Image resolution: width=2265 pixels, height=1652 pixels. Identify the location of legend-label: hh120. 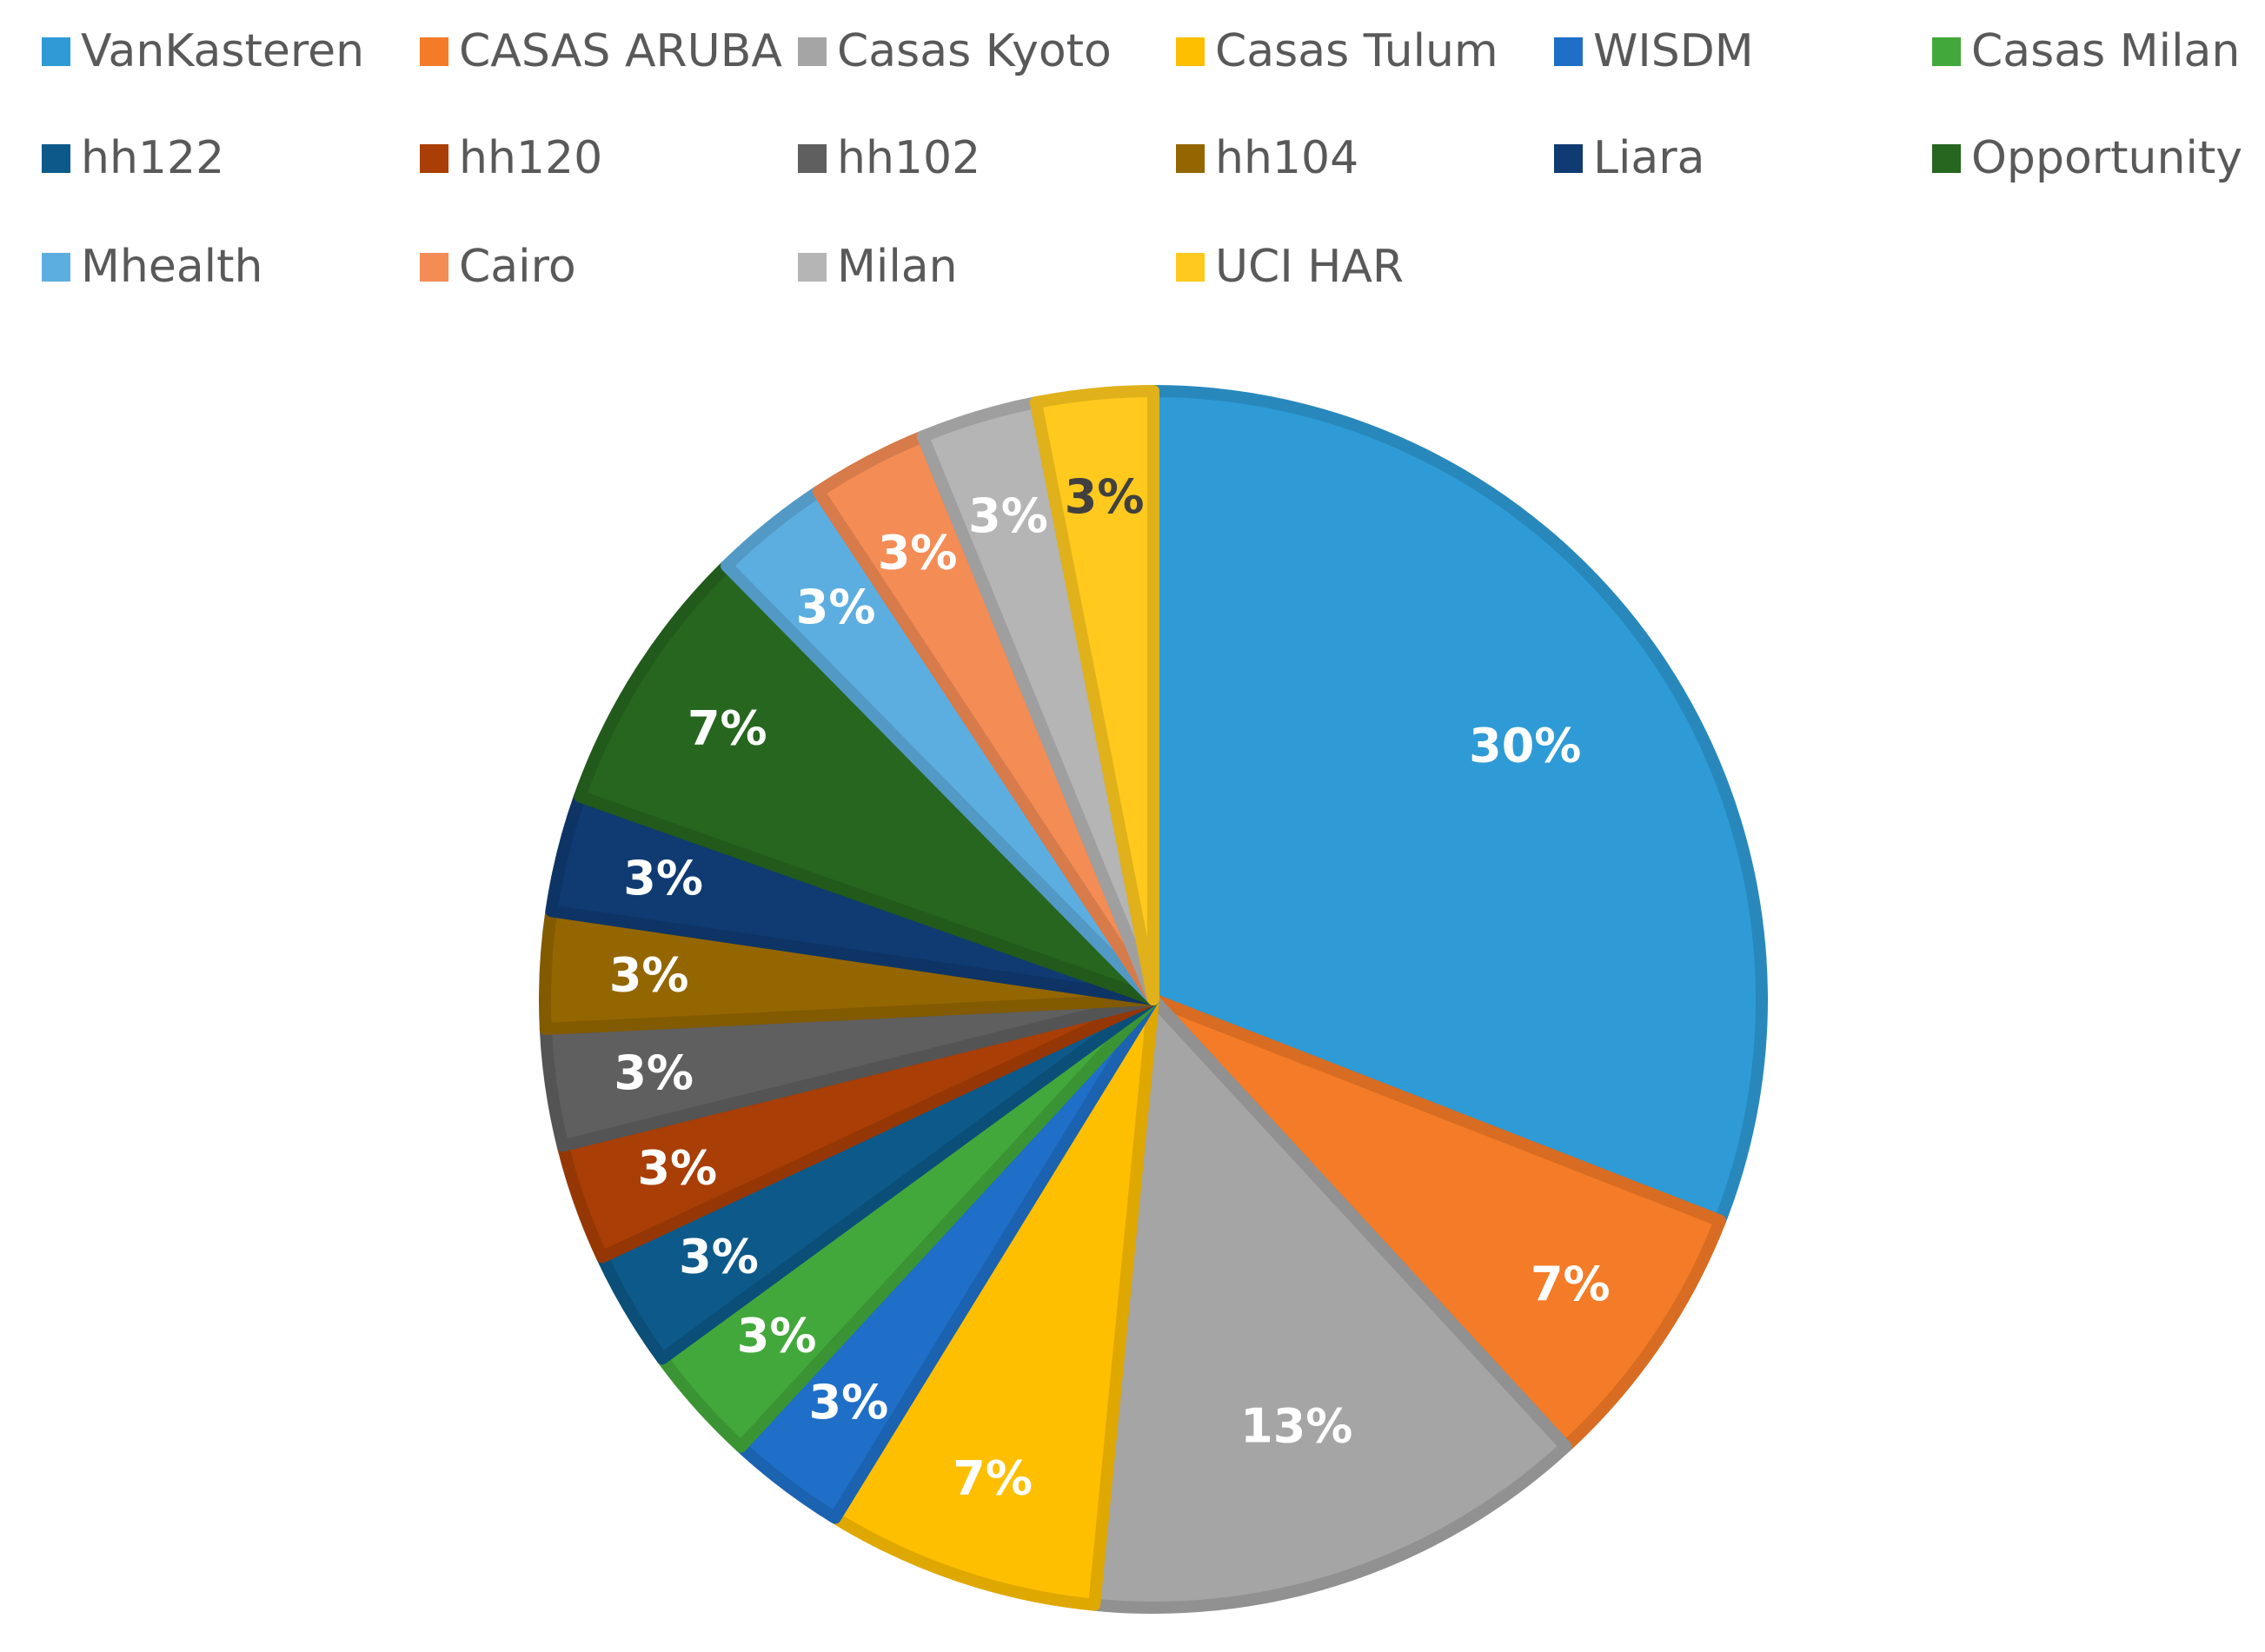
(531, 158).